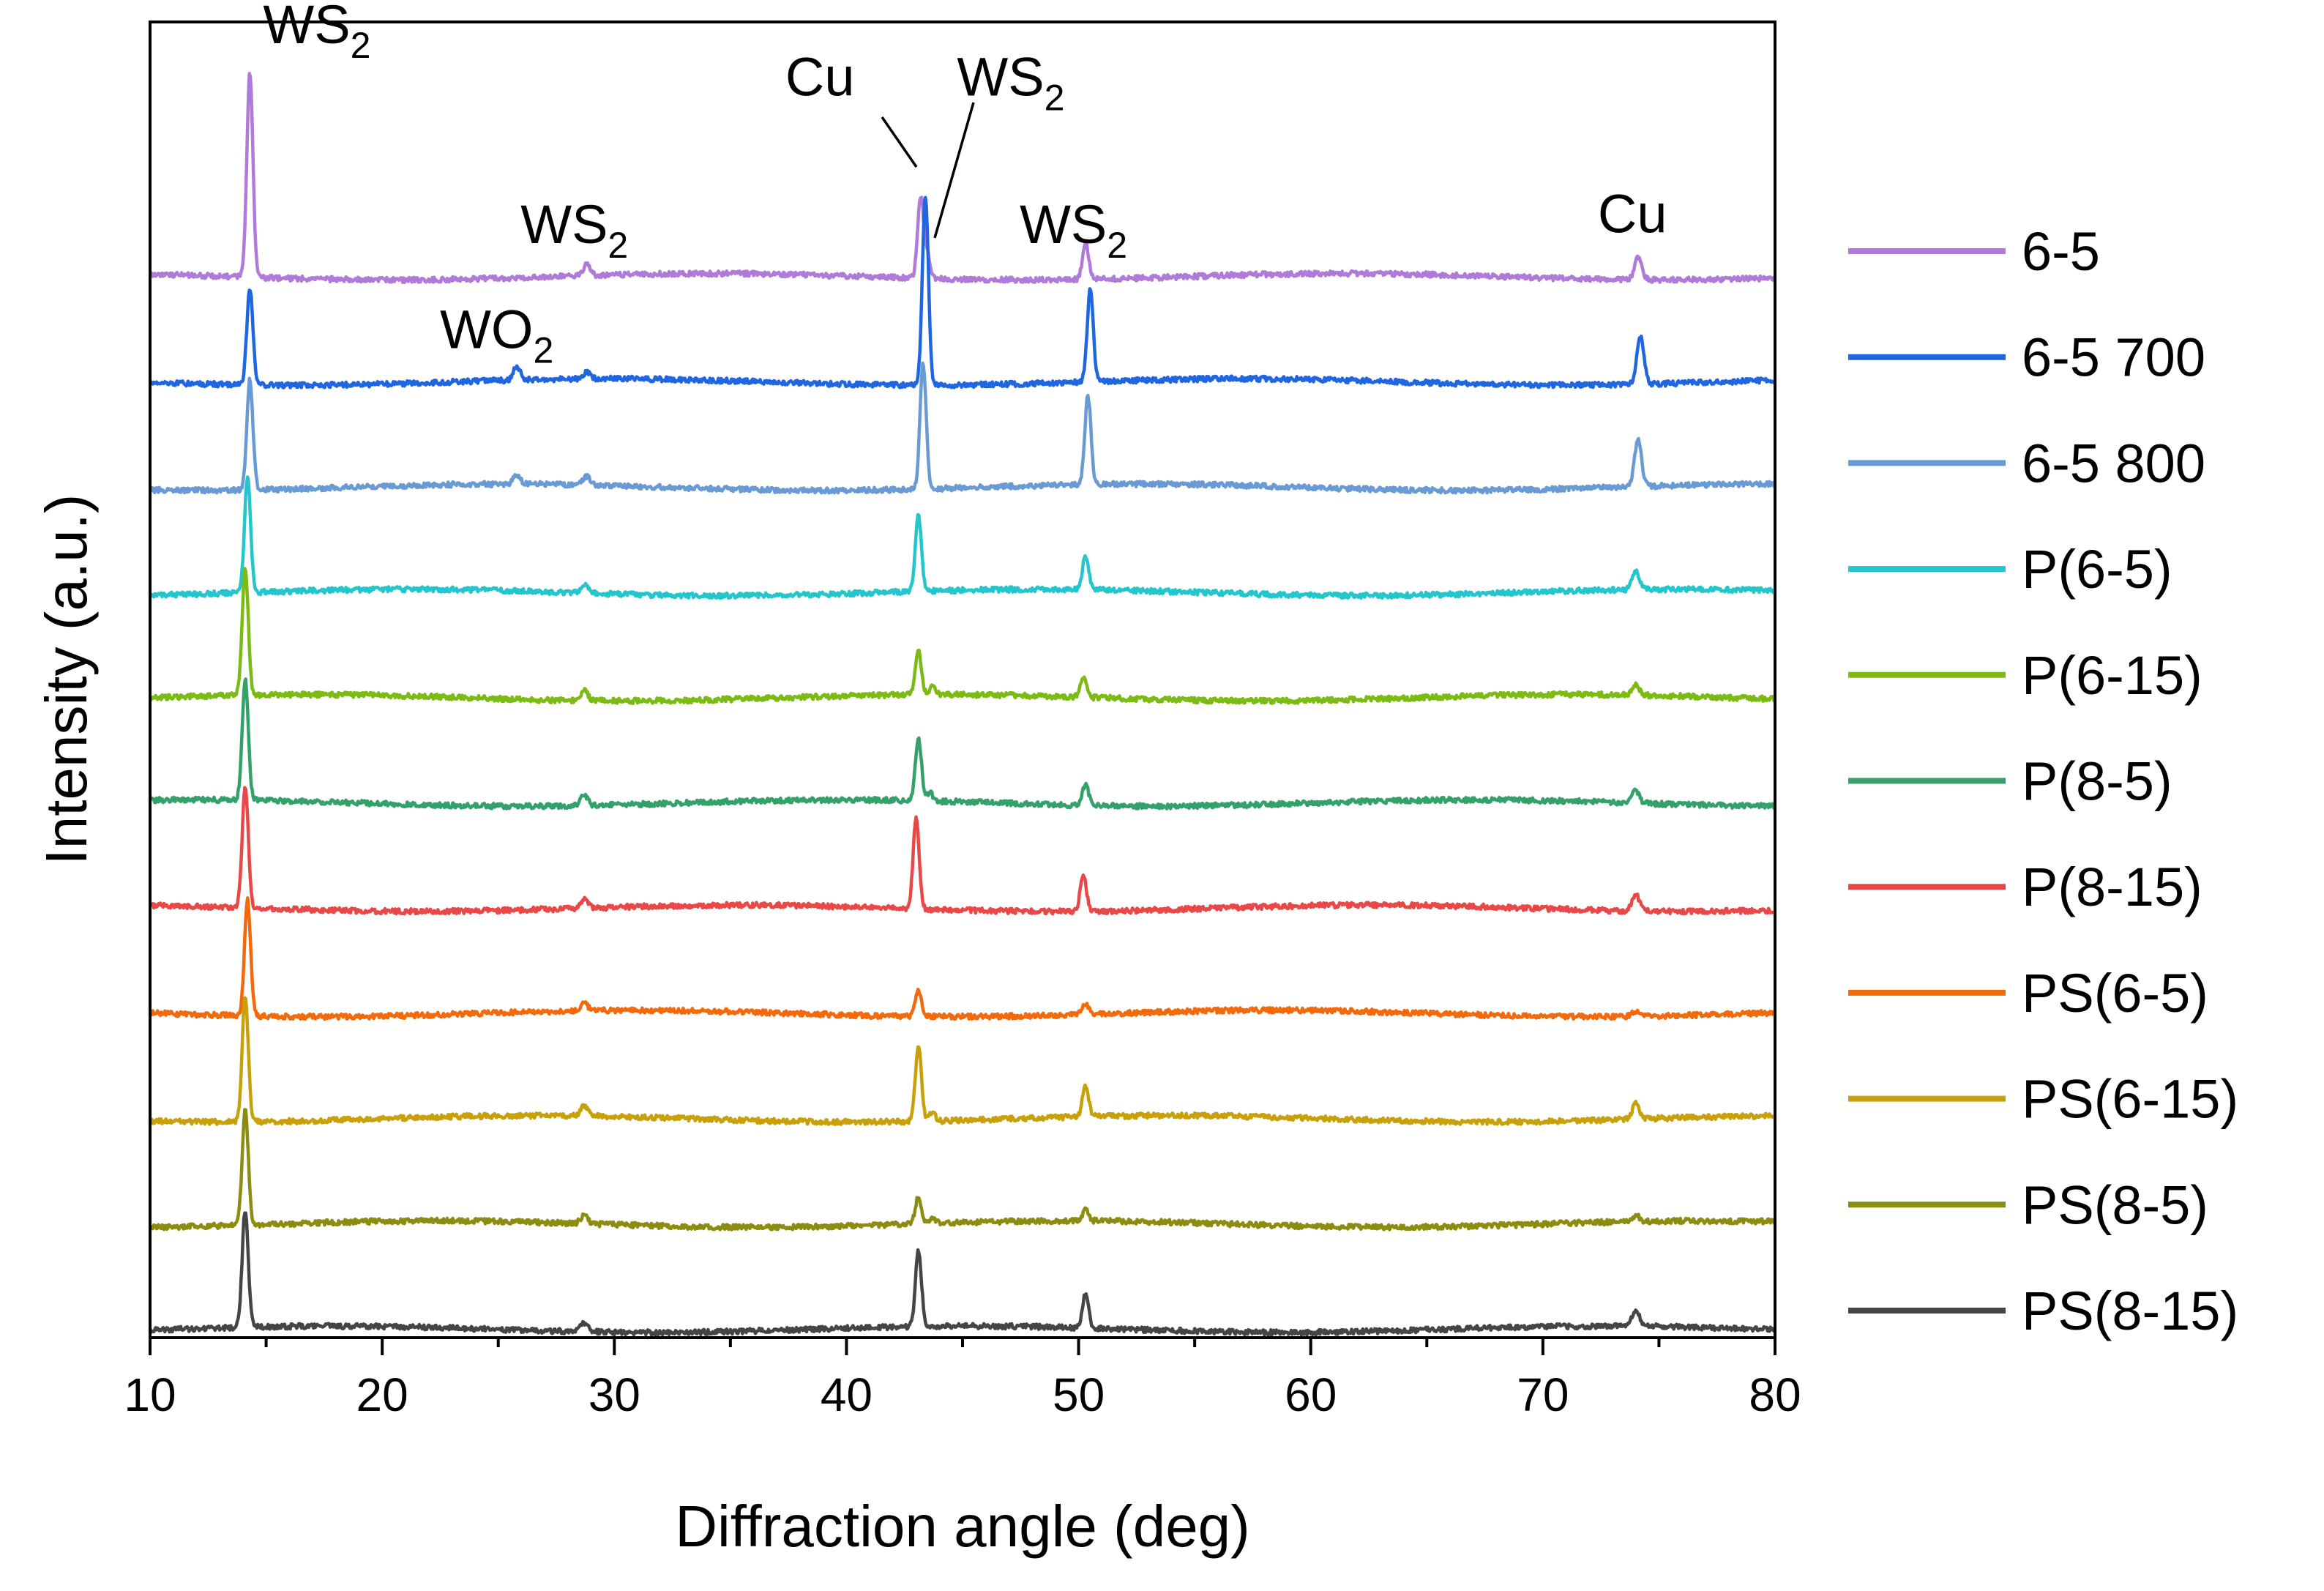 This screenshot has width=2324, height=1591. Describe the element at coordinates (899, 142) in the screenshot. I see `cu-leader-line` at that location.